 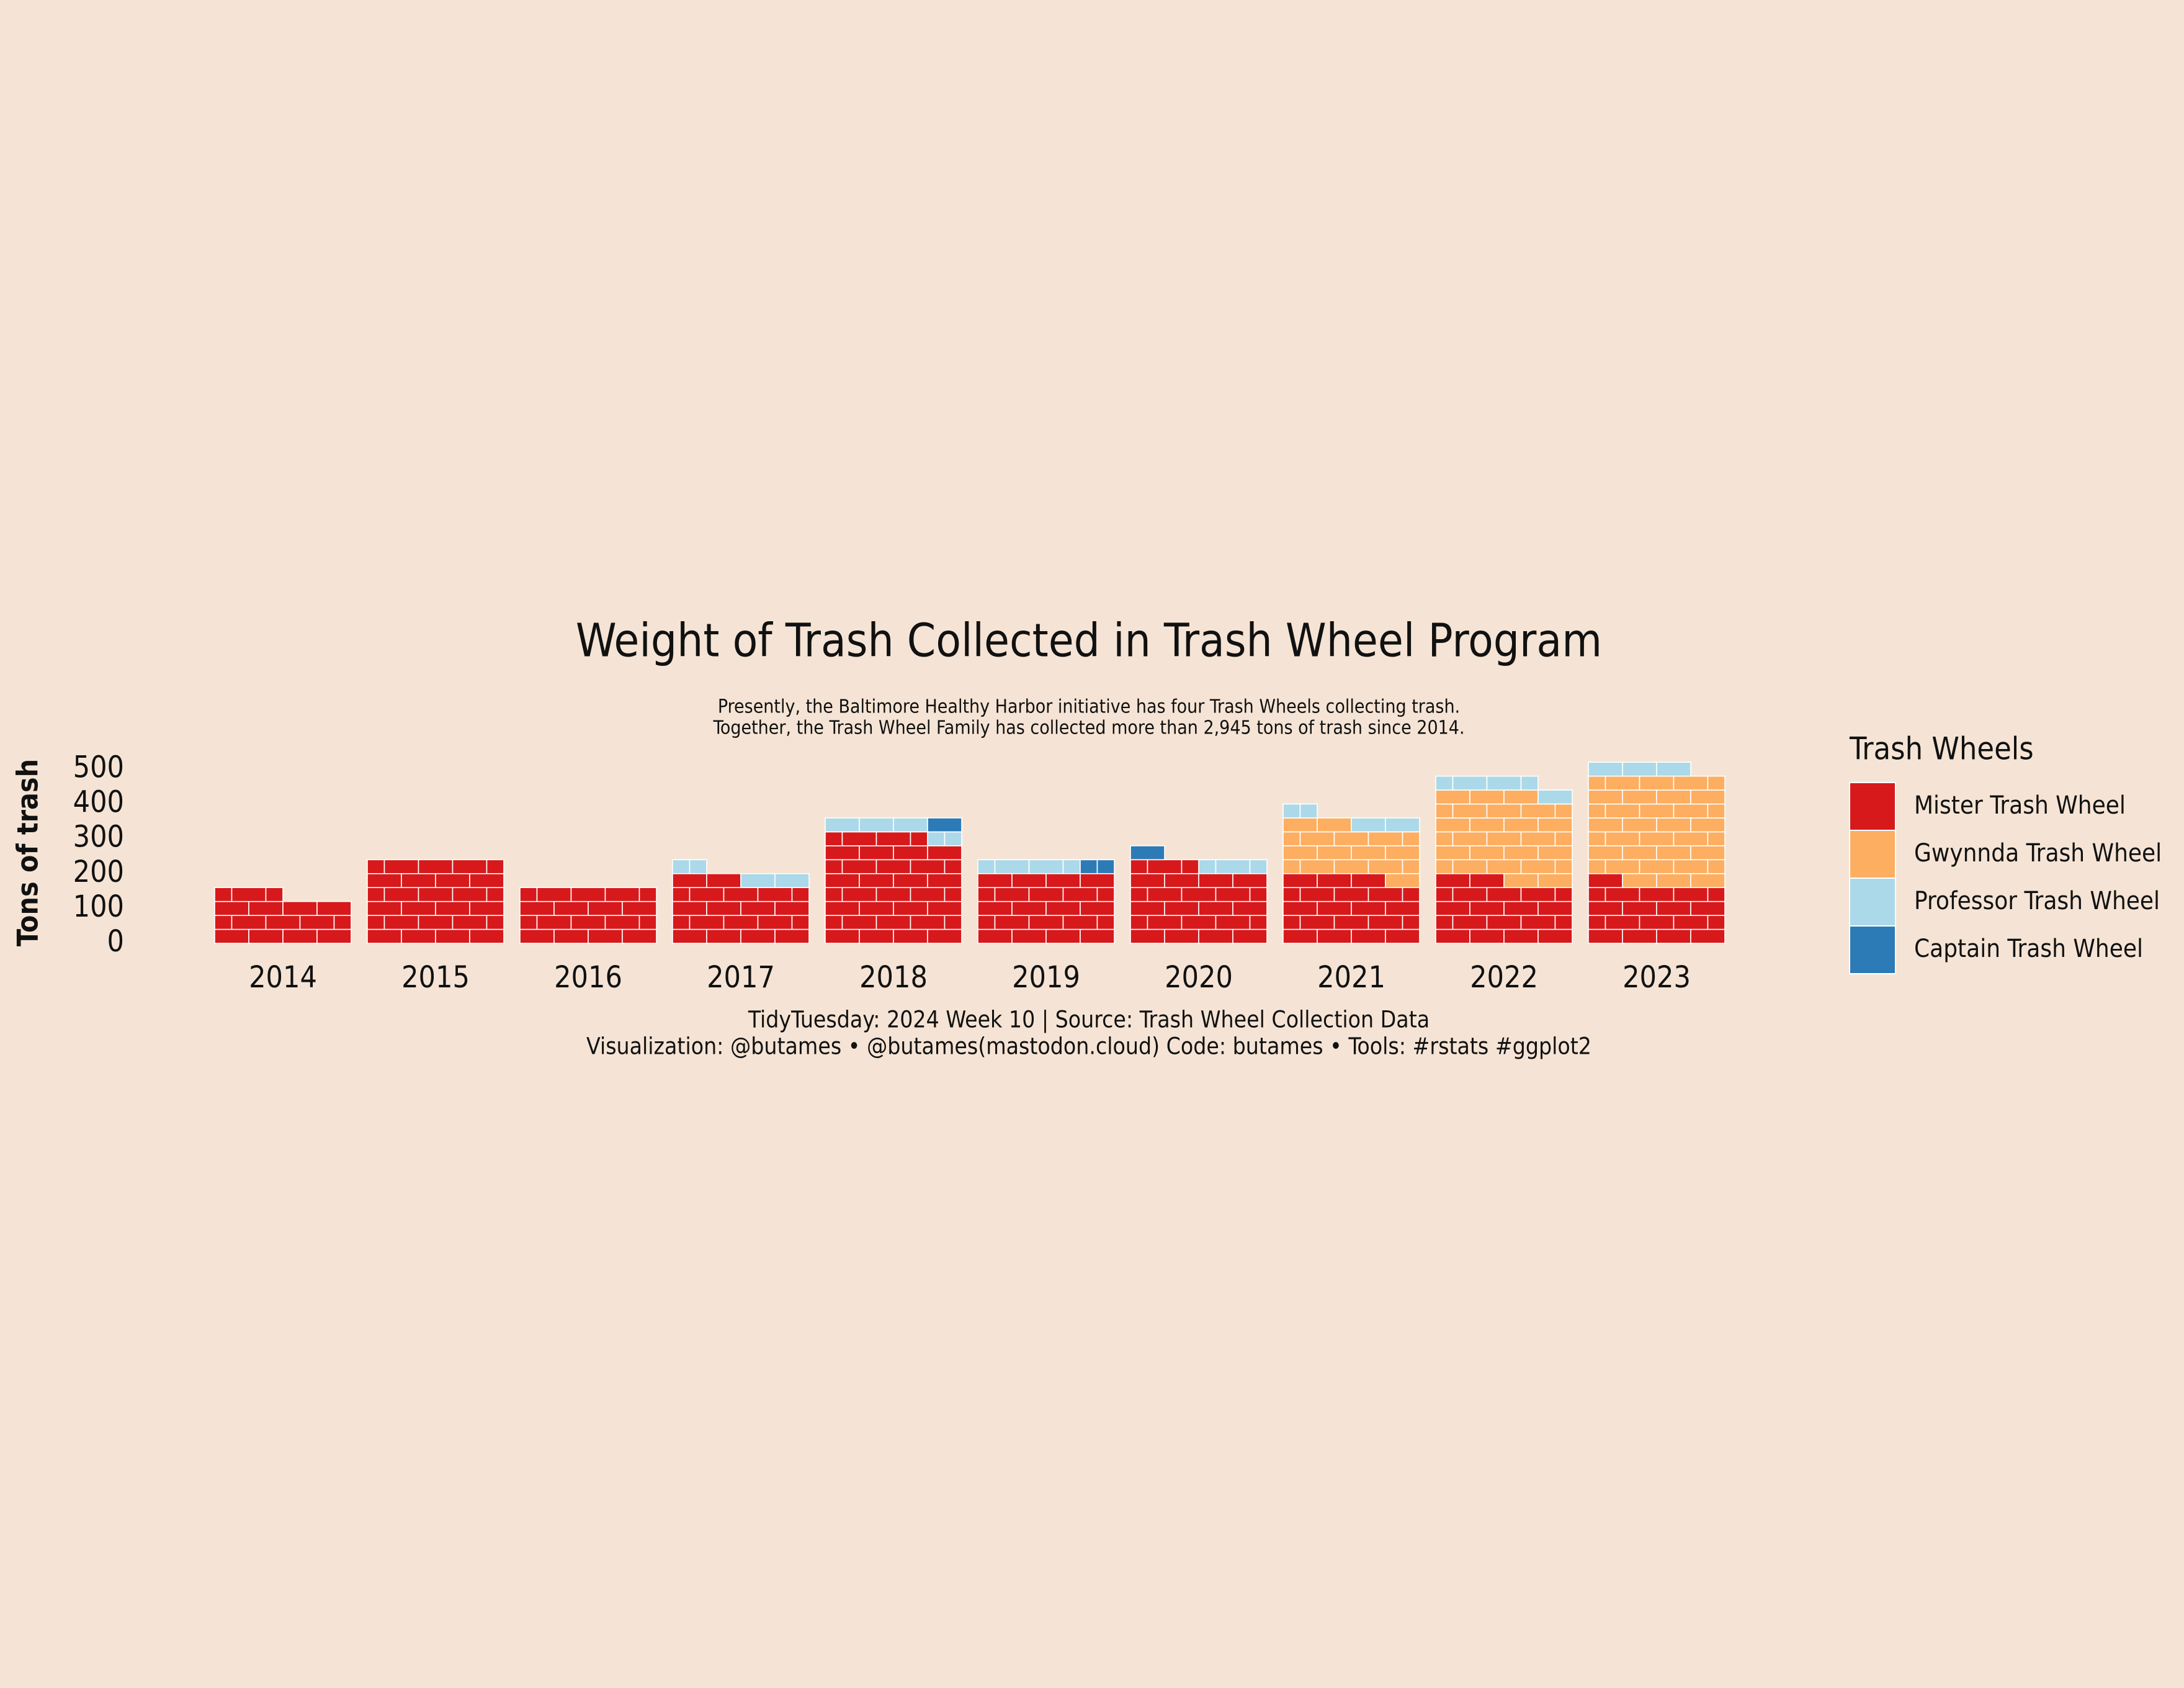 What do you see at coordinates (99, 872) in the screenshot?
I see `y-tick-label: 200` at bounding box center [99, 872].